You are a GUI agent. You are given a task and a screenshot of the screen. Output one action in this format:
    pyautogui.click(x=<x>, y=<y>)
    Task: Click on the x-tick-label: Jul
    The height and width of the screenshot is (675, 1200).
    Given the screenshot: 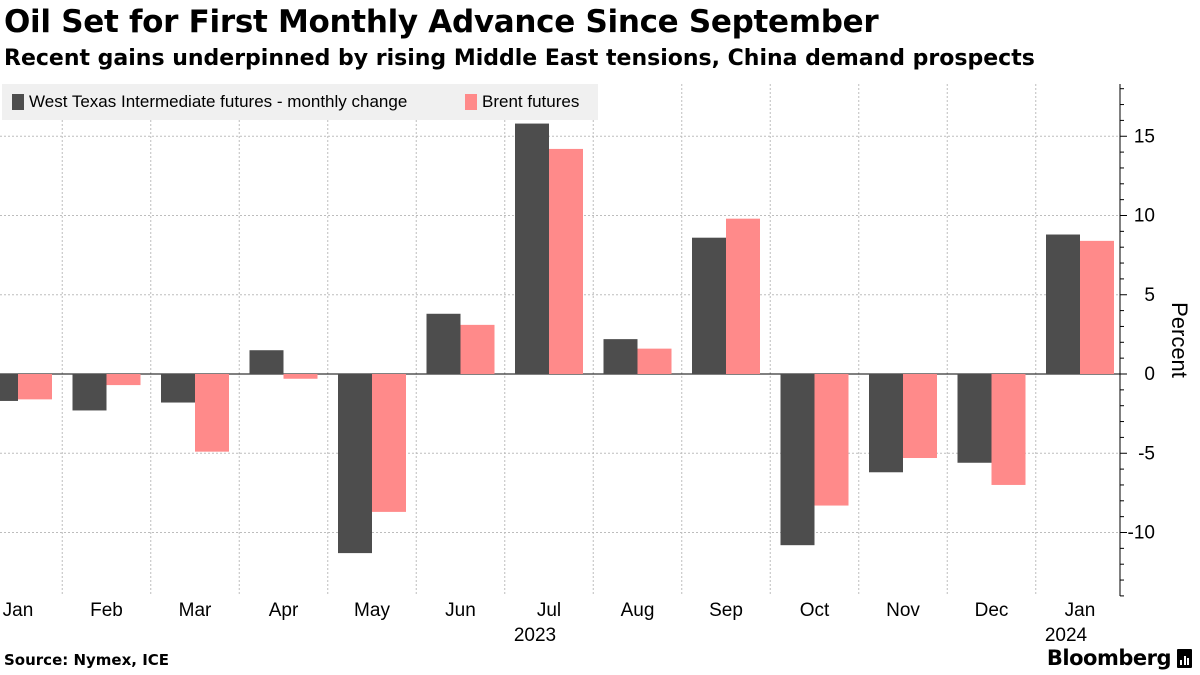 What is the action you would take?
    pyautogui.click(x=549, y=610)
    